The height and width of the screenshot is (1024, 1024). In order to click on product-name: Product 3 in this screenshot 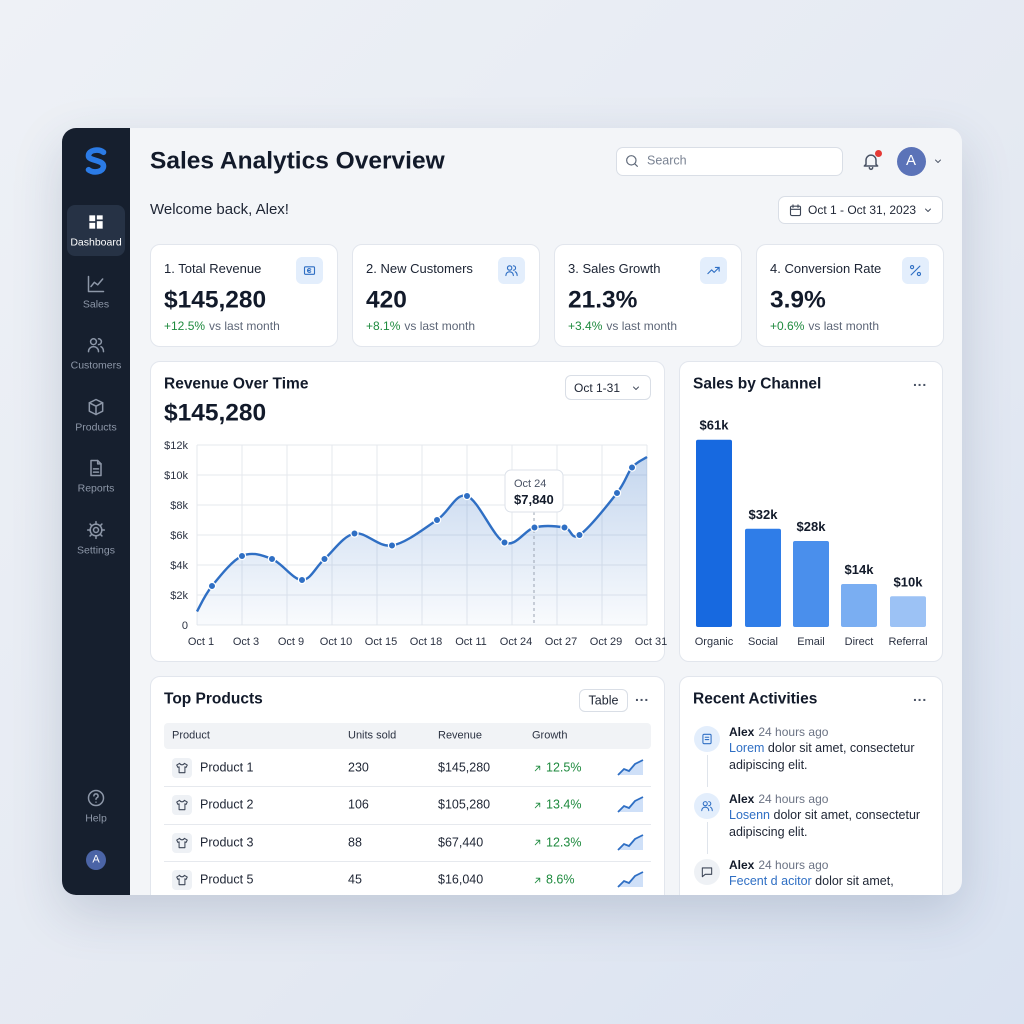, I will do `click(227, 842)`.